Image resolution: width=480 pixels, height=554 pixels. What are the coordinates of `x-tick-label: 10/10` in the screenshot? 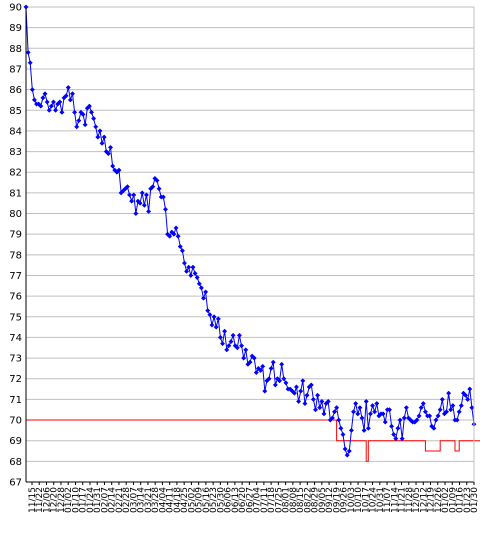 It's located at (359, 500).